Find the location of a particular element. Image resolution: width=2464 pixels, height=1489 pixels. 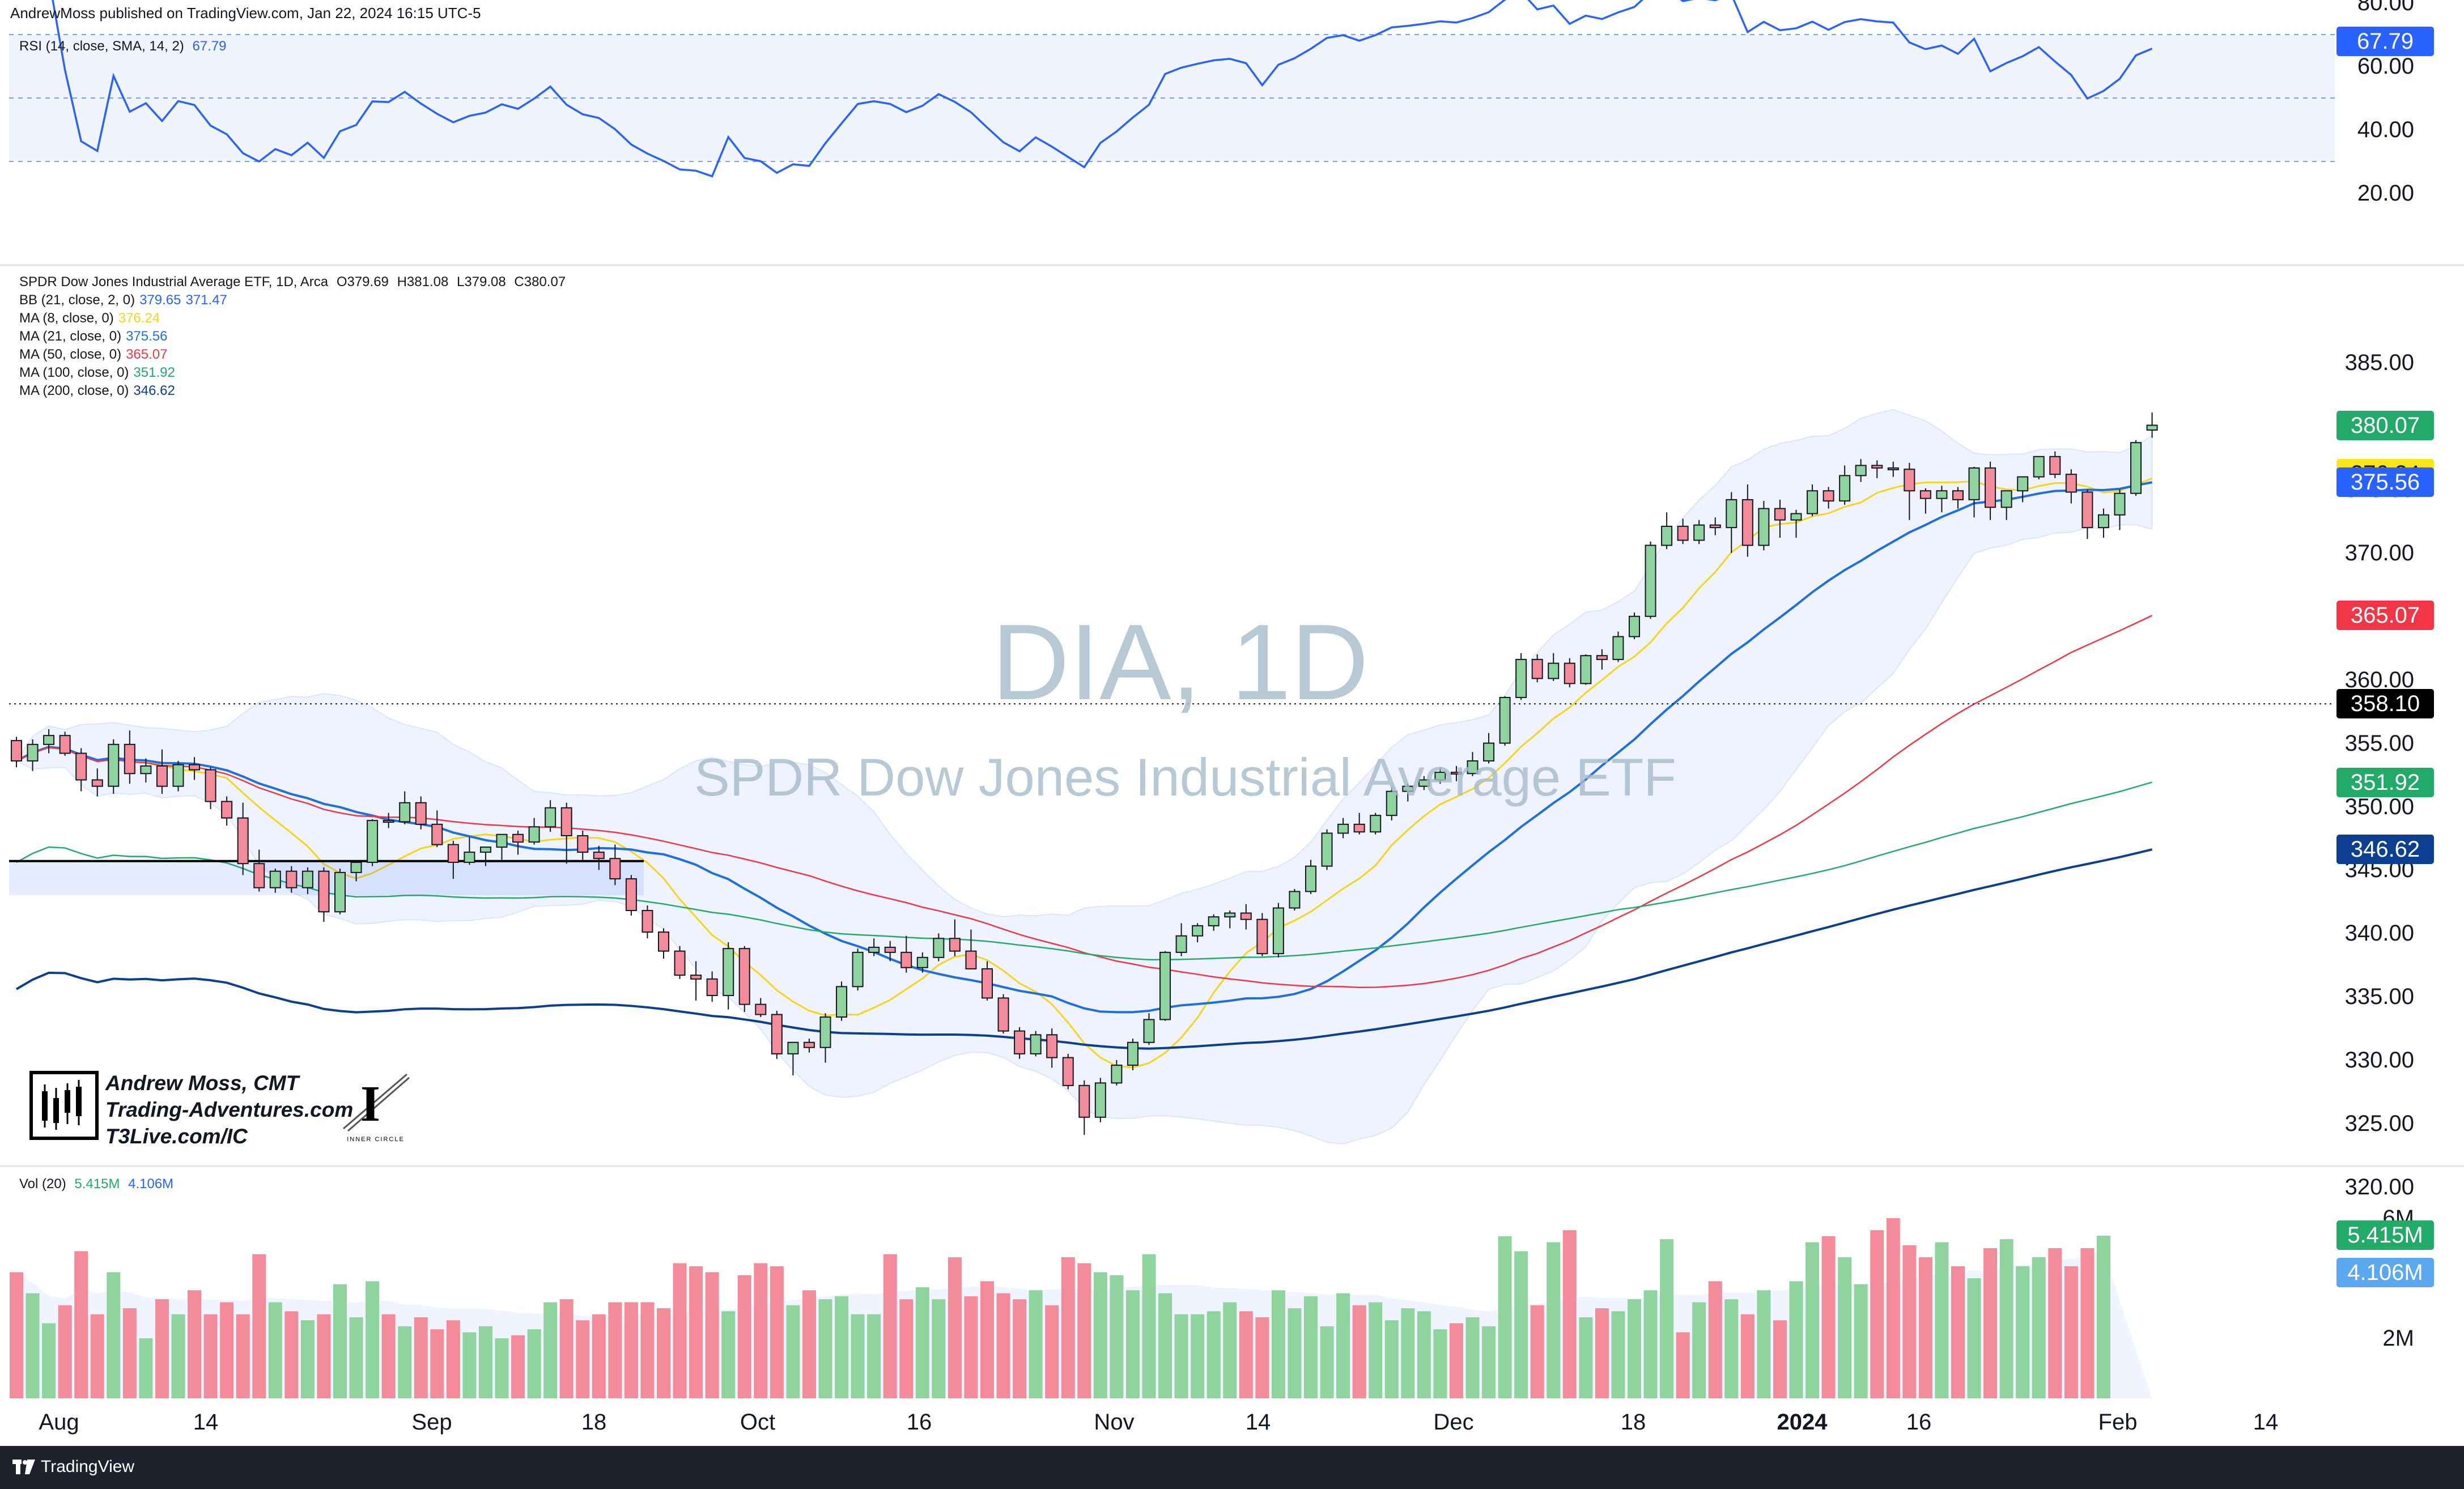

price-tick: 335.00 is located at coordinates (2379, 997).